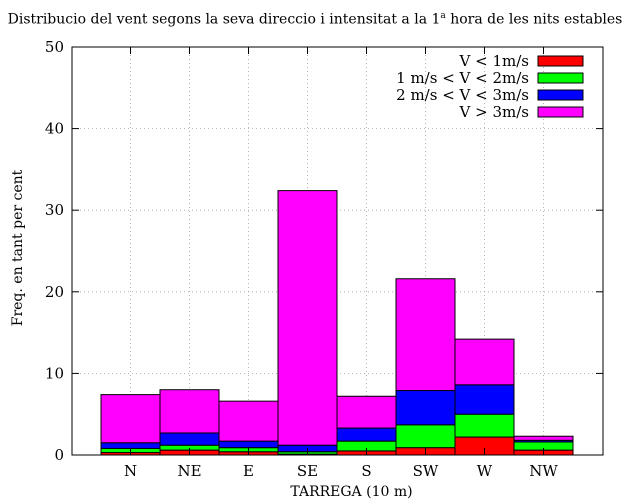  I want to click on legend-label: V > 3m/s, so click(494, 112).